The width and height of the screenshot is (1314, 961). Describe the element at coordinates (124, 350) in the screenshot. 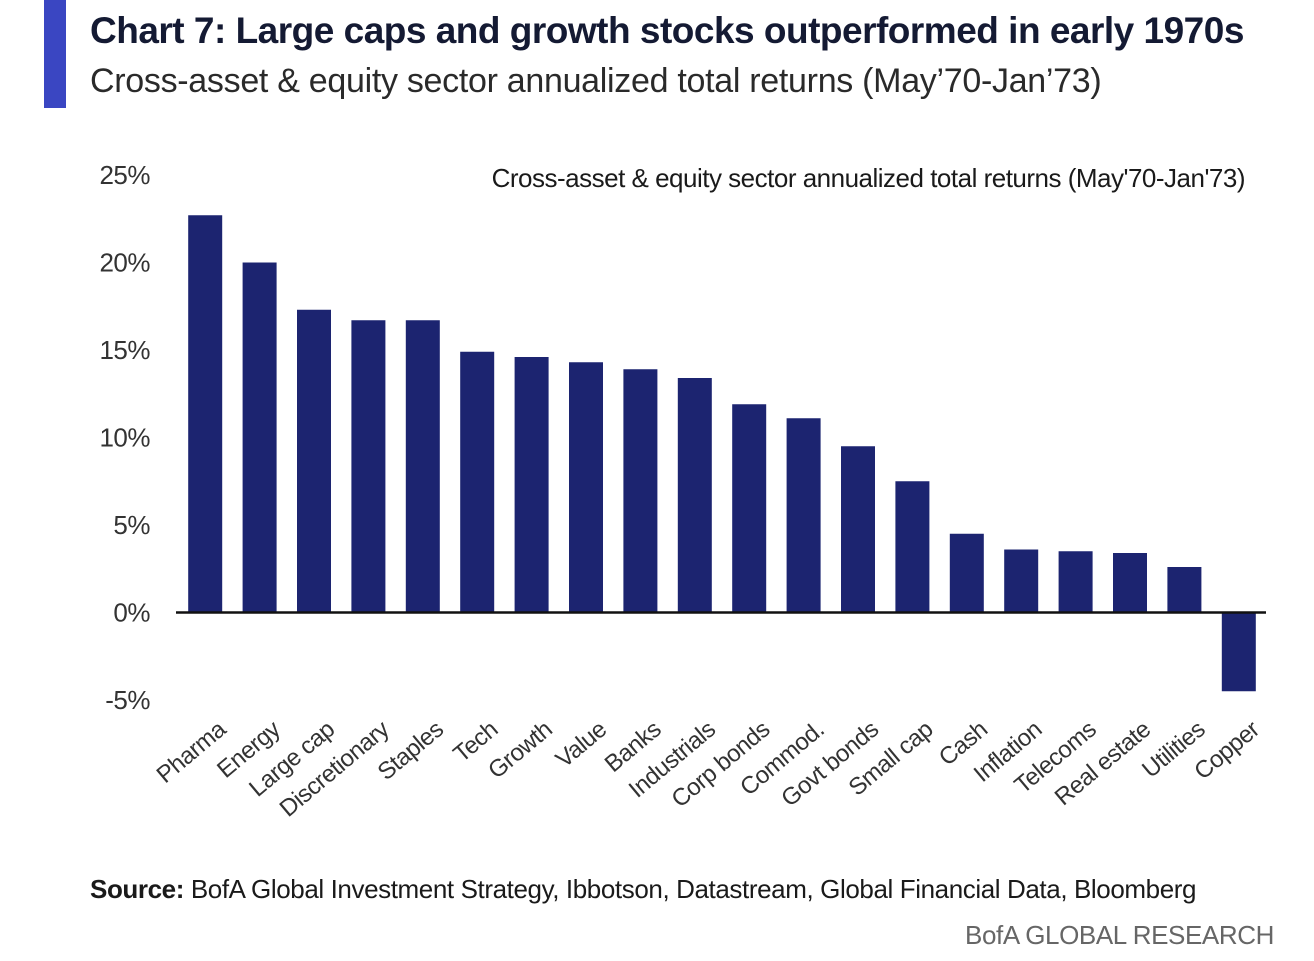

I see `y-tick-label: 15%` at that location.